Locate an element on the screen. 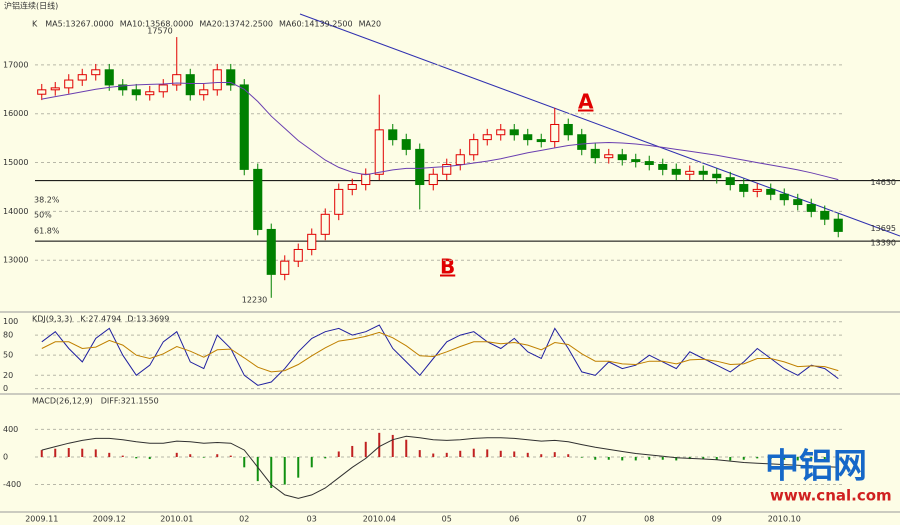 This screenshot has height=525, width=900. x-tick-label: 07 is located at coordinates (582, 519).